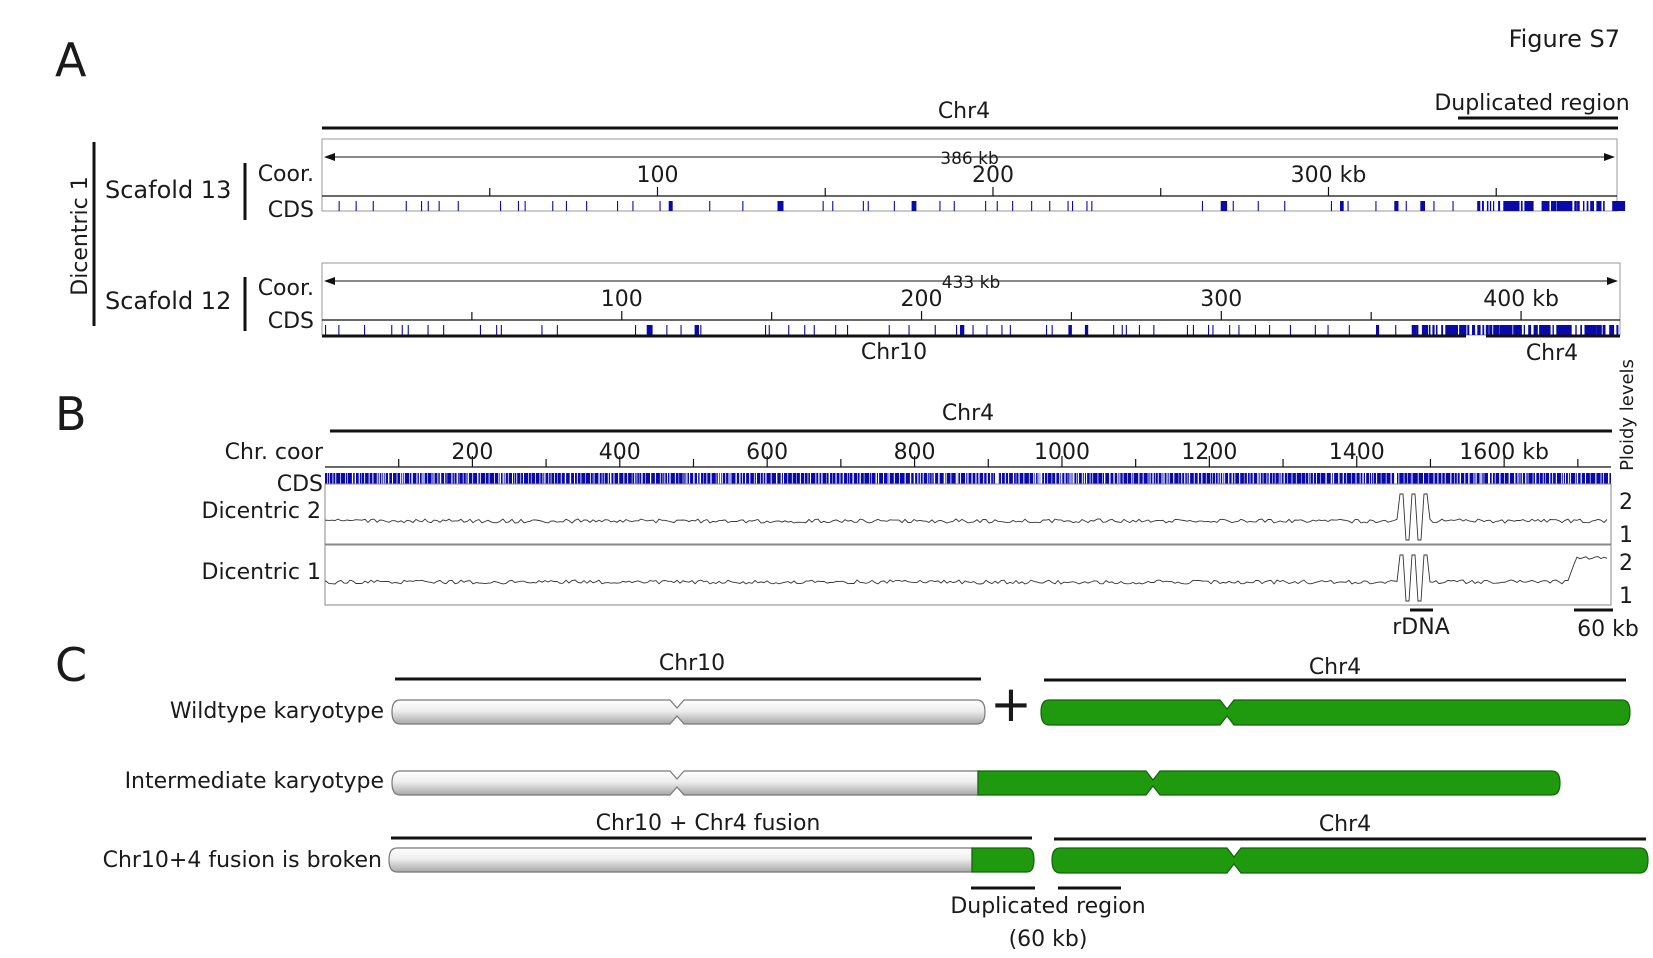  Describe the element at coordinates (915, 452) in the screenshot. I see `chr-coordinate-tick-label: 800` at that location.